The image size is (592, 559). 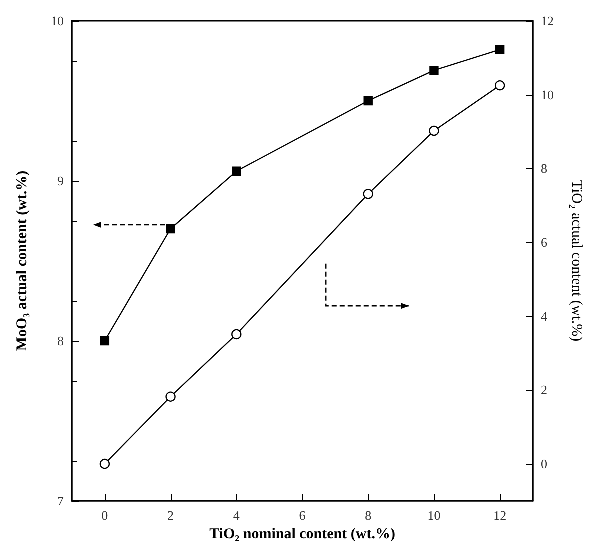 I want to click on x-axis-title: TiO₂ nominal content (wt.%), so click(x=303, y=534).